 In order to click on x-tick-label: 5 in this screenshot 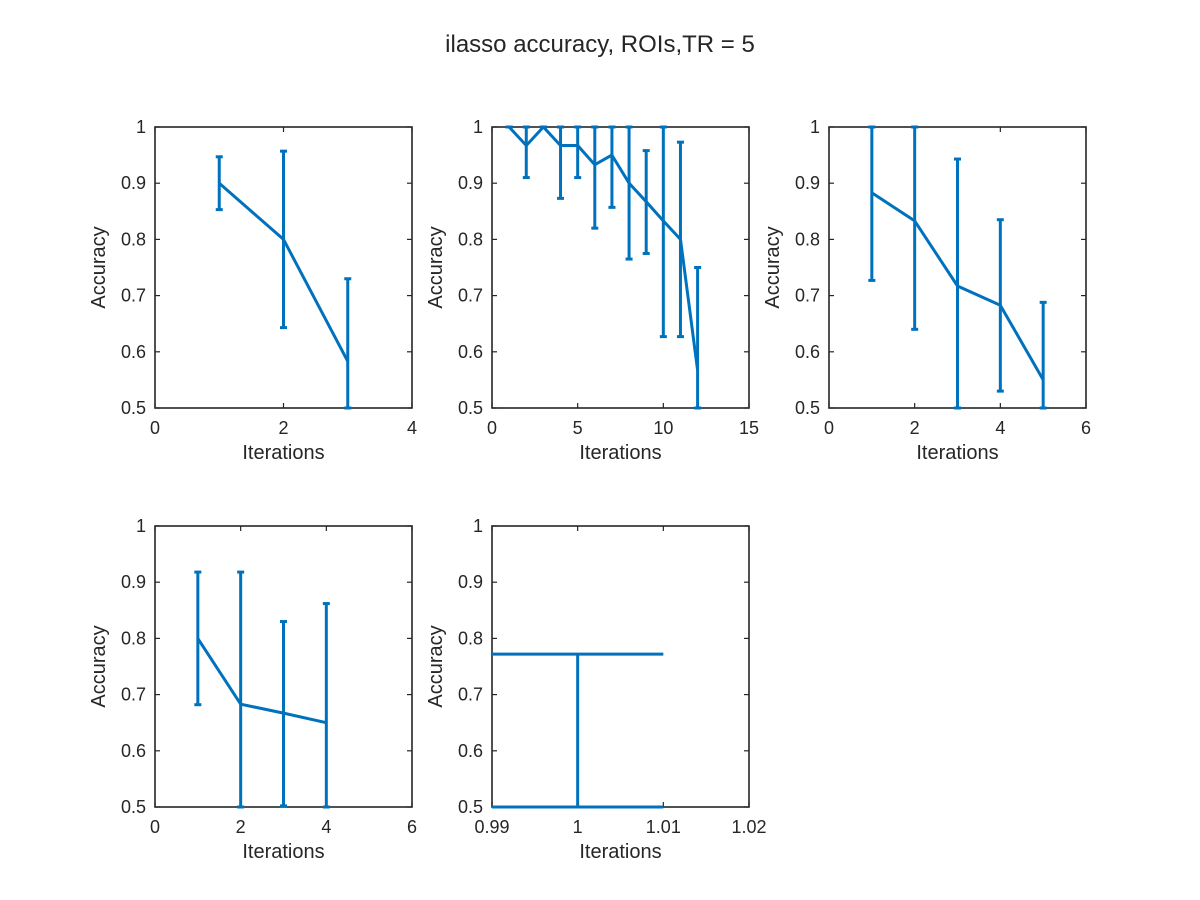, I will do `click(578, 428)`.